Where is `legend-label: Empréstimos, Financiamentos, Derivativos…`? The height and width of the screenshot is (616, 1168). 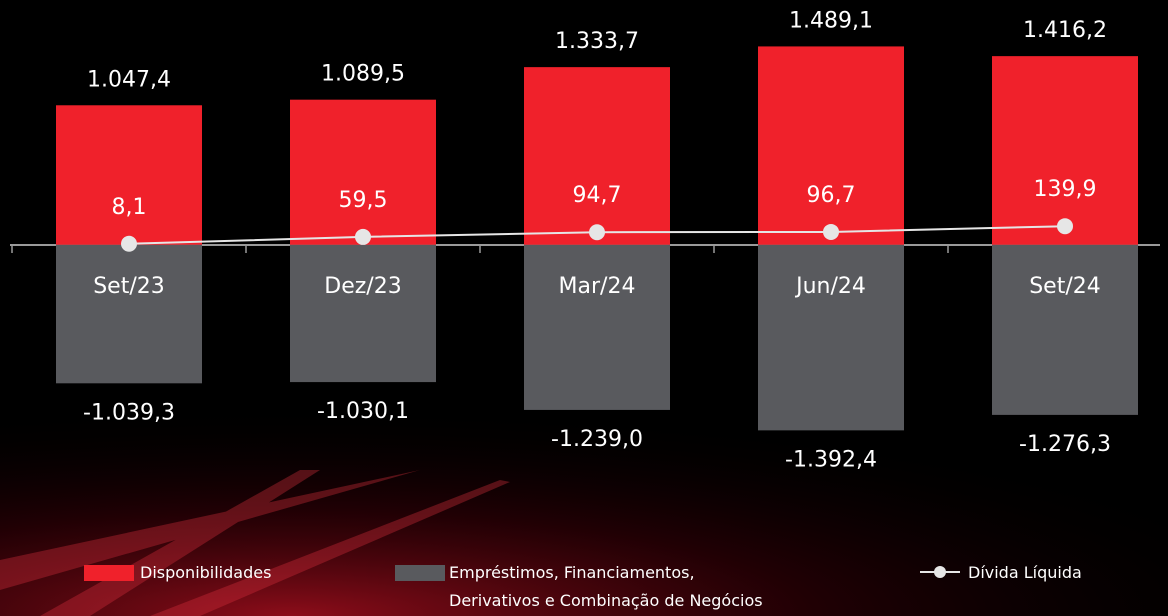 legend-label: Empréstimos, Financiamentos, Derivativos… is located at coordinates (606, 586).